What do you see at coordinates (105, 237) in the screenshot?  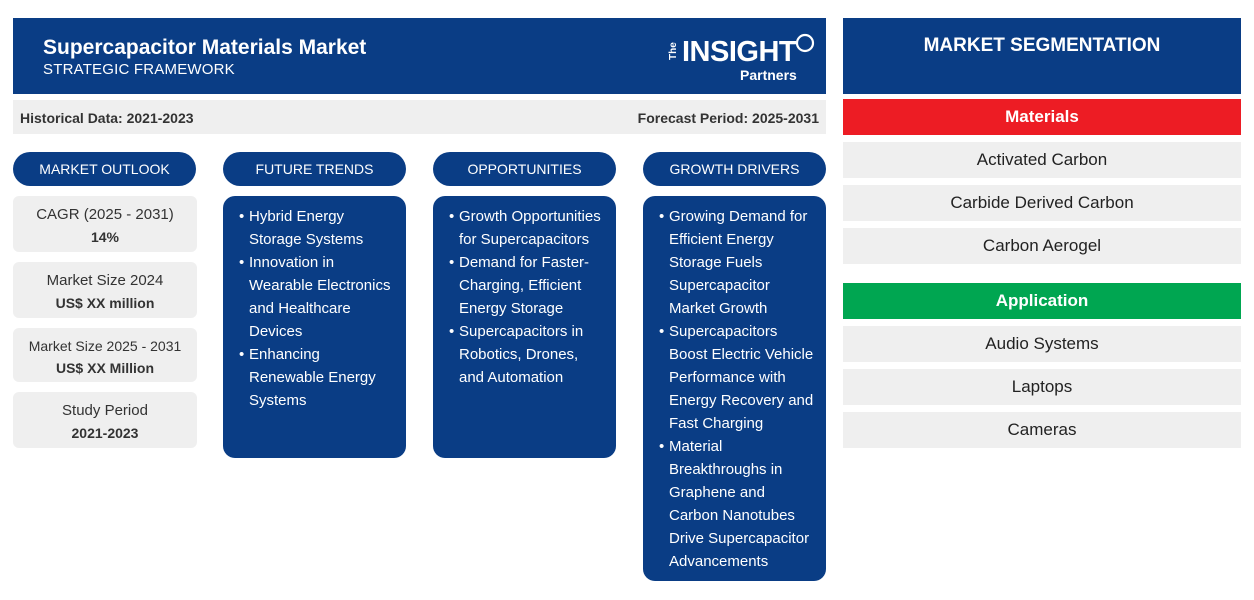 I see `cagr-value: 14%` at bounding box center [105, 237].